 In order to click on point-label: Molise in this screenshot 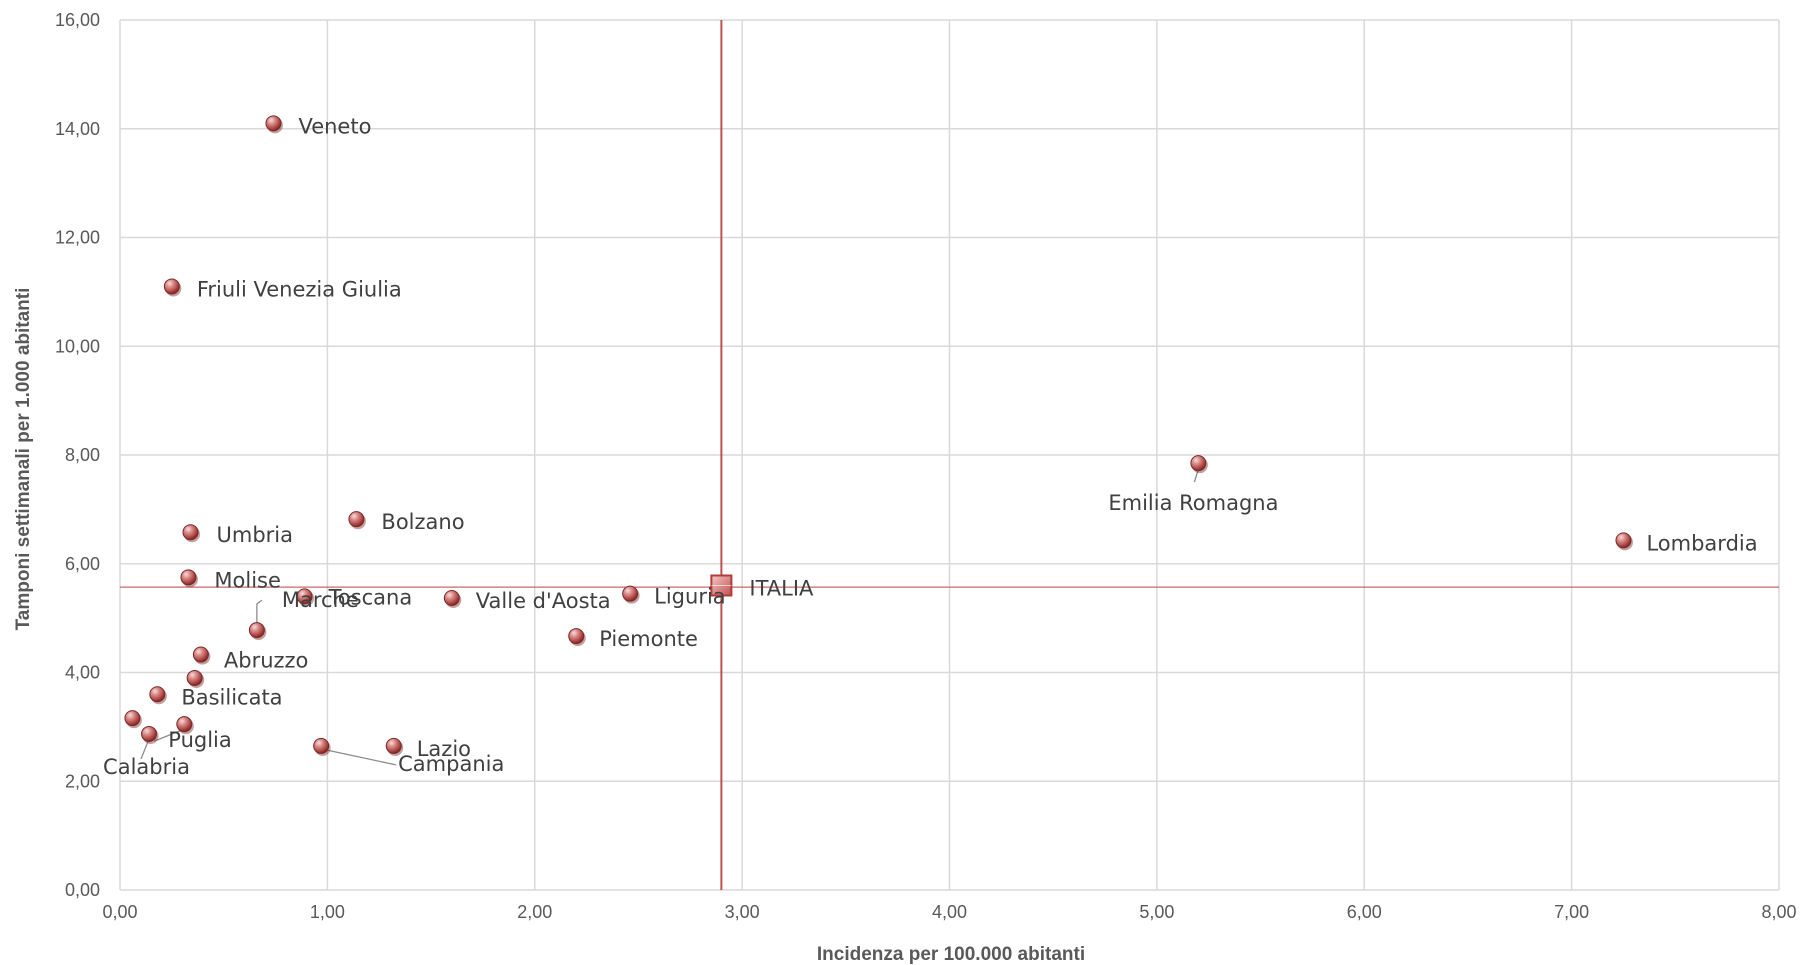, I will do `click(247, 580)`.